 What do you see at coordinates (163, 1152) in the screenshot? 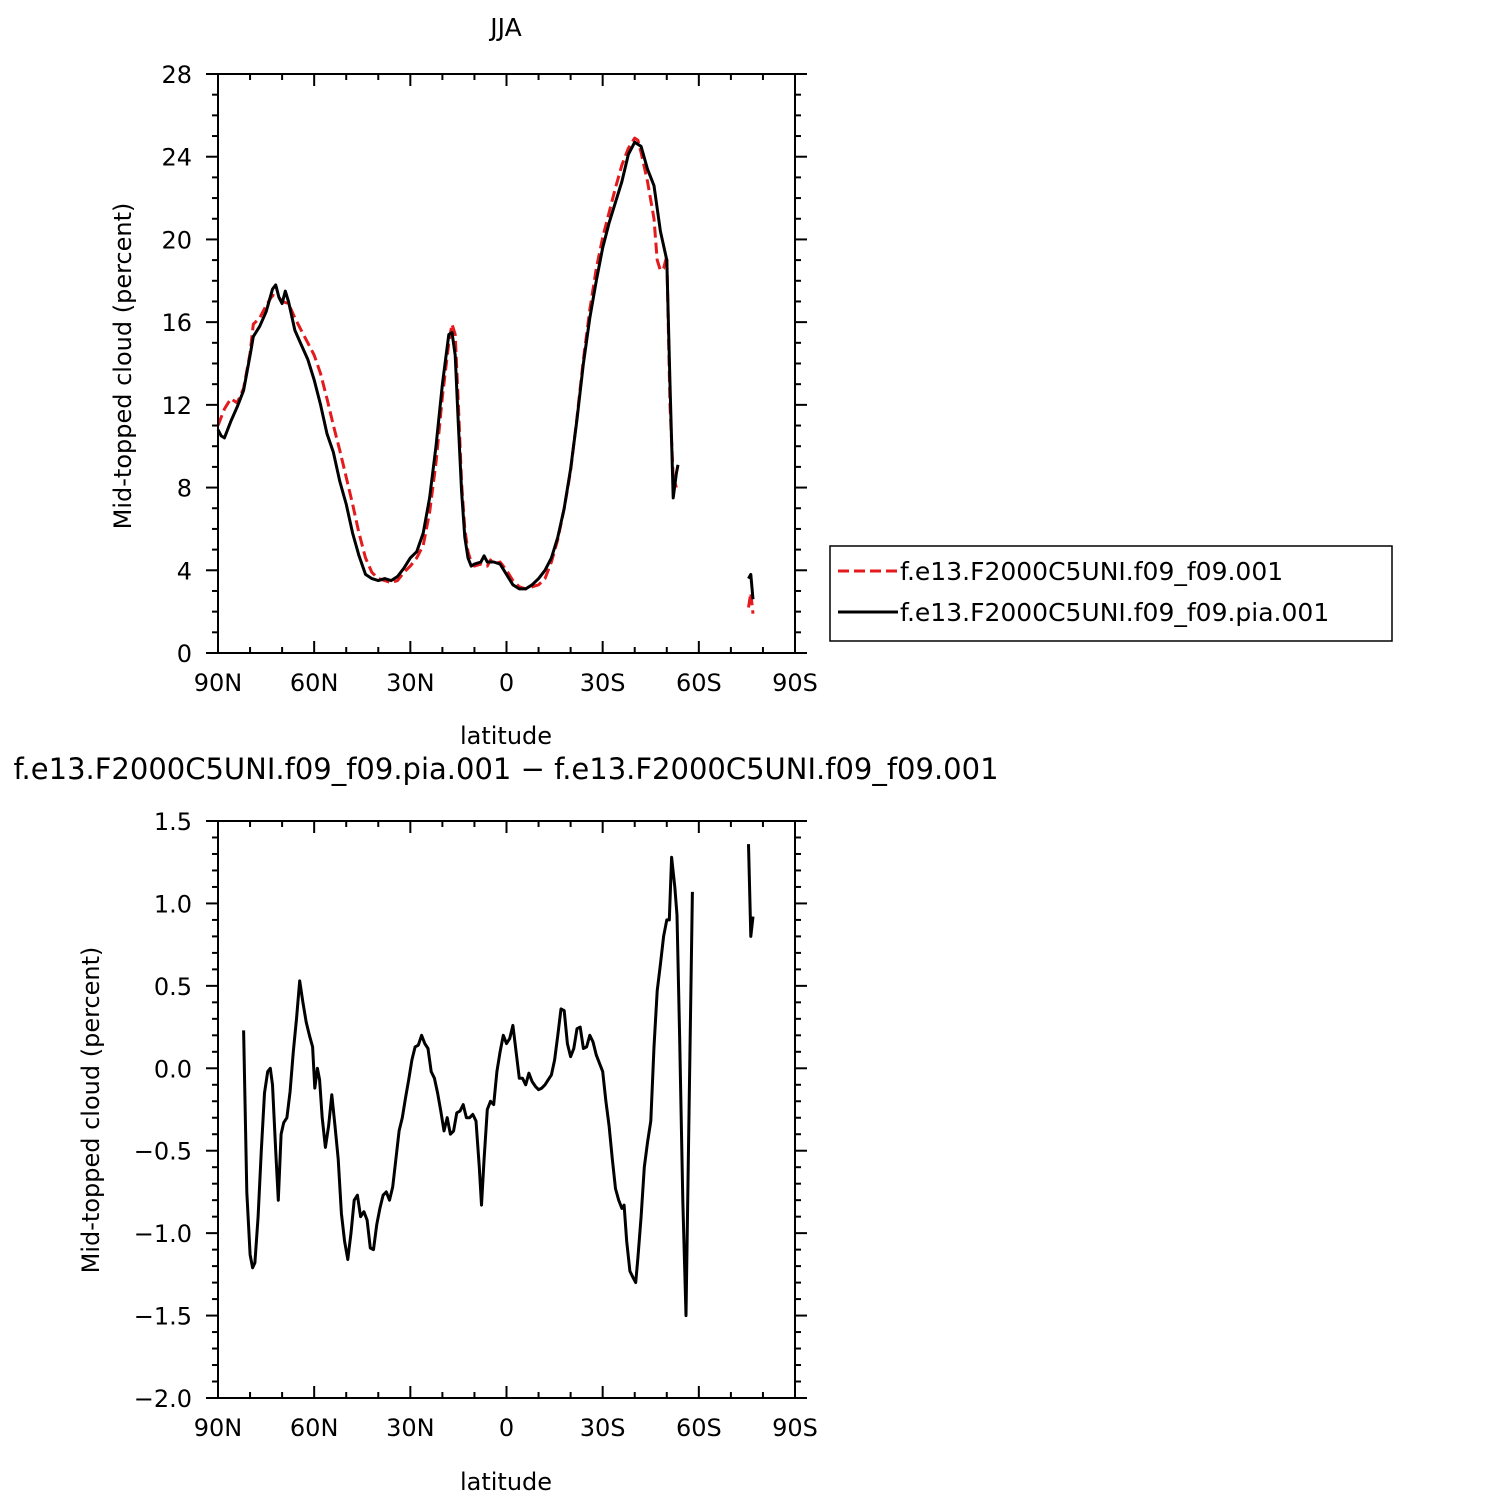
I see `bottom-y-tick-label: −0.5` at bounding box center [163, 1152].